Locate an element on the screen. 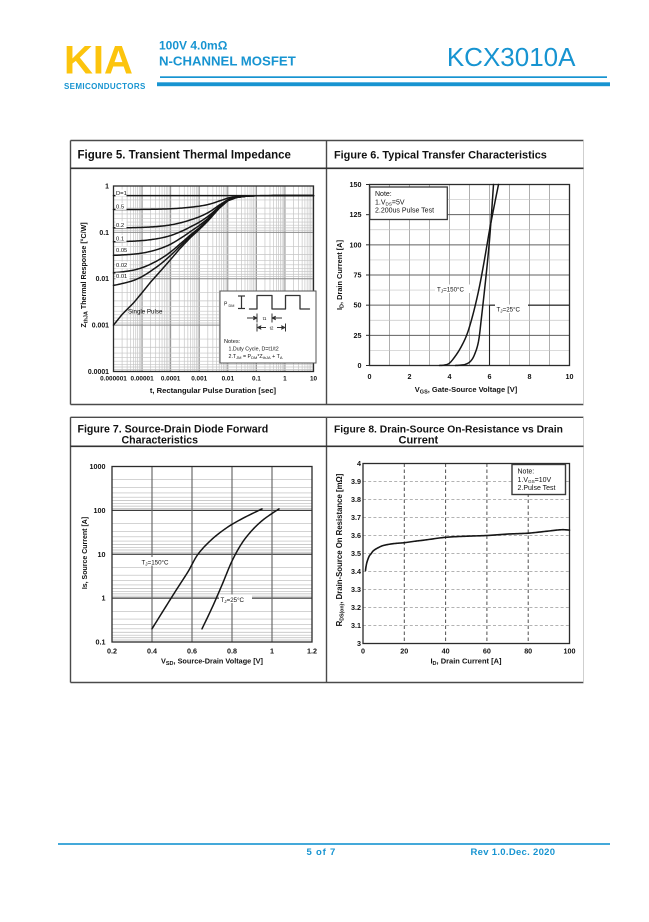  svg-text: N-CHANNEL MOSFET is located at coordinates (227, 61).